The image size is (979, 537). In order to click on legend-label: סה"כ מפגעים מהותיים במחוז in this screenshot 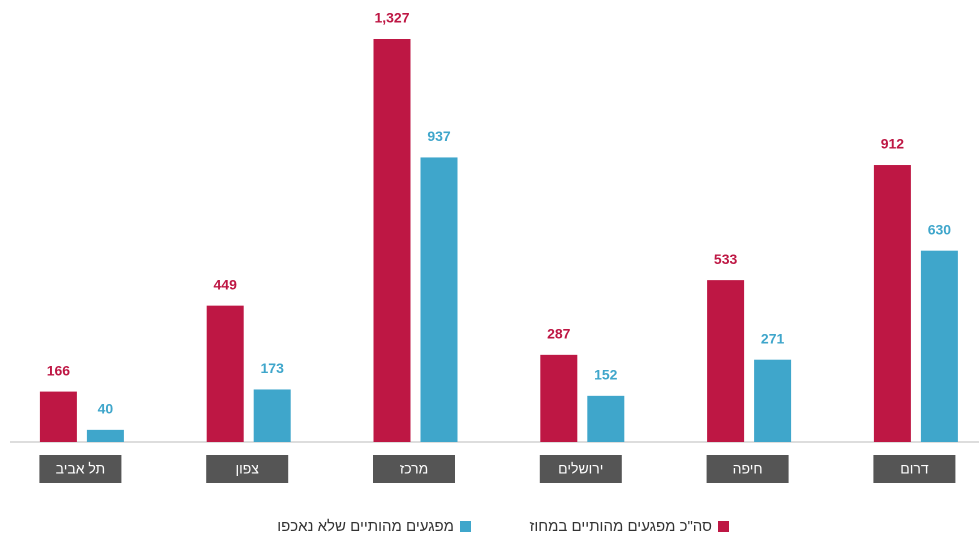, I will do `click(620, 526)`.